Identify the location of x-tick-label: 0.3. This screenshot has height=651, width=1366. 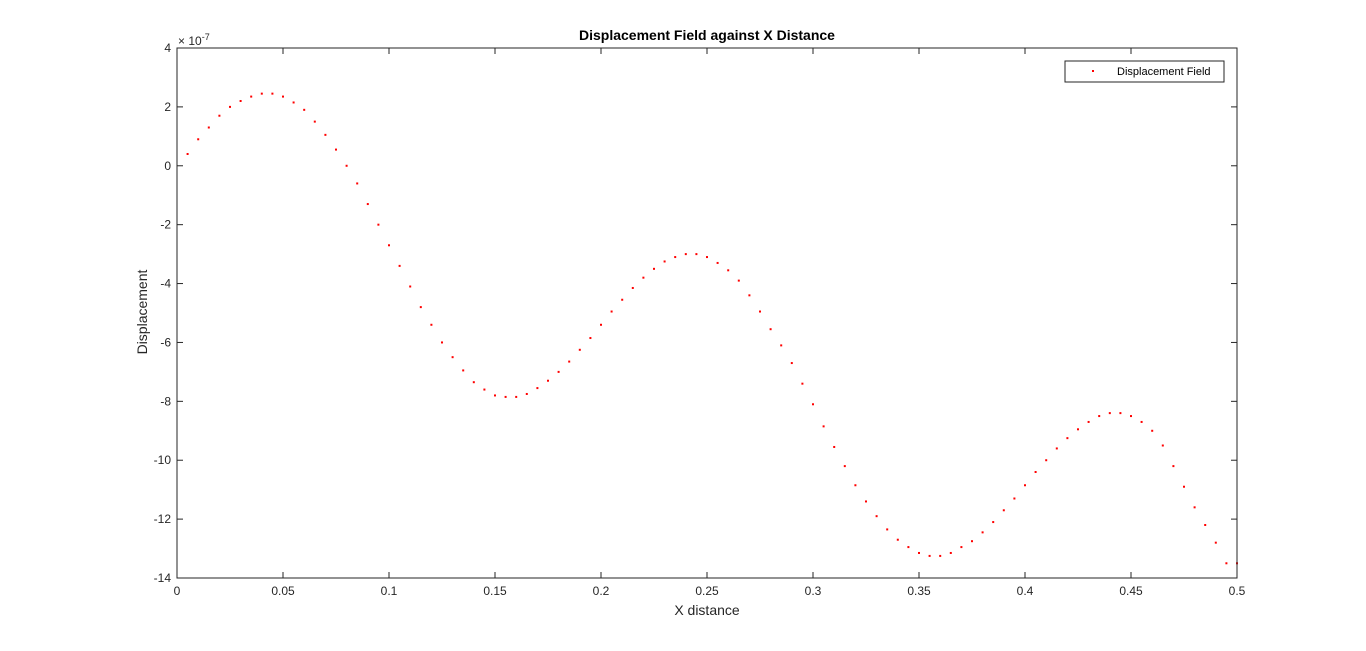
(813, 591).